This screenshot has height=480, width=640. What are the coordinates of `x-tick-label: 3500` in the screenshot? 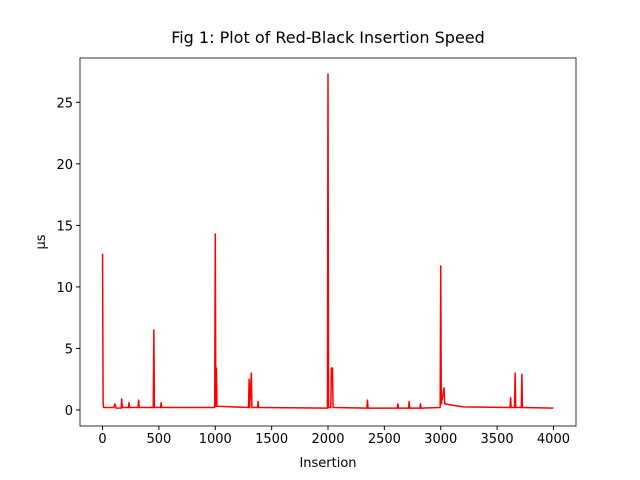 It's located at (497, 439).